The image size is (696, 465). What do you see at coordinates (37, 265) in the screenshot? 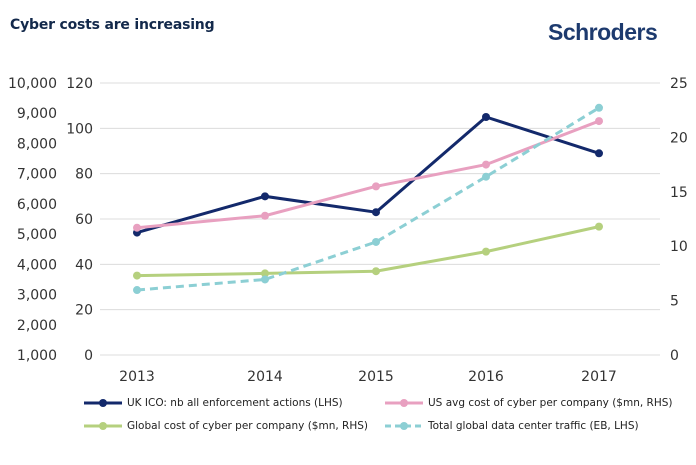
I see `left-outer-tick-label: 4,000` at bounding box center [37, 265].